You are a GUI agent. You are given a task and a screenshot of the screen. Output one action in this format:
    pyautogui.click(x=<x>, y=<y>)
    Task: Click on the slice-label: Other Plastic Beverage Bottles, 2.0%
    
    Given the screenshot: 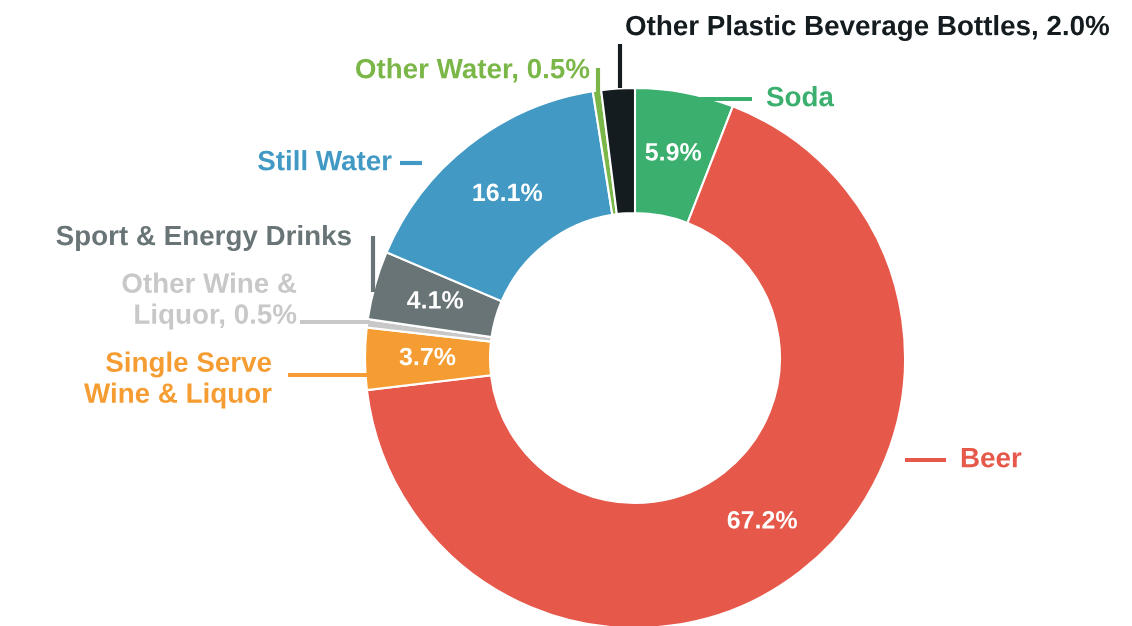 What is the action you would take?
    pyautogui.click(x=868, y=28)
    